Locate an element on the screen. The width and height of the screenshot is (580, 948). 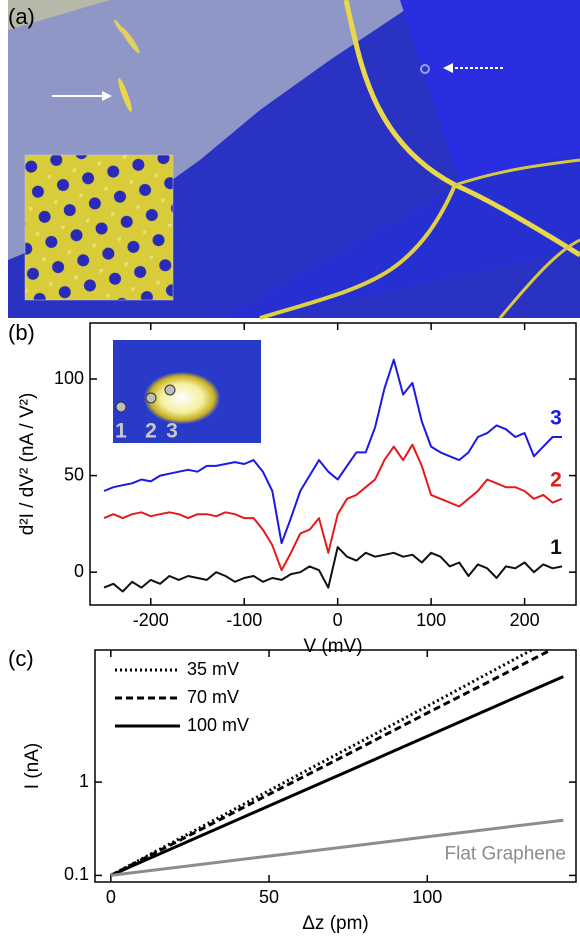
series-label: Flat Graphene is located at coordinates (505, 853).